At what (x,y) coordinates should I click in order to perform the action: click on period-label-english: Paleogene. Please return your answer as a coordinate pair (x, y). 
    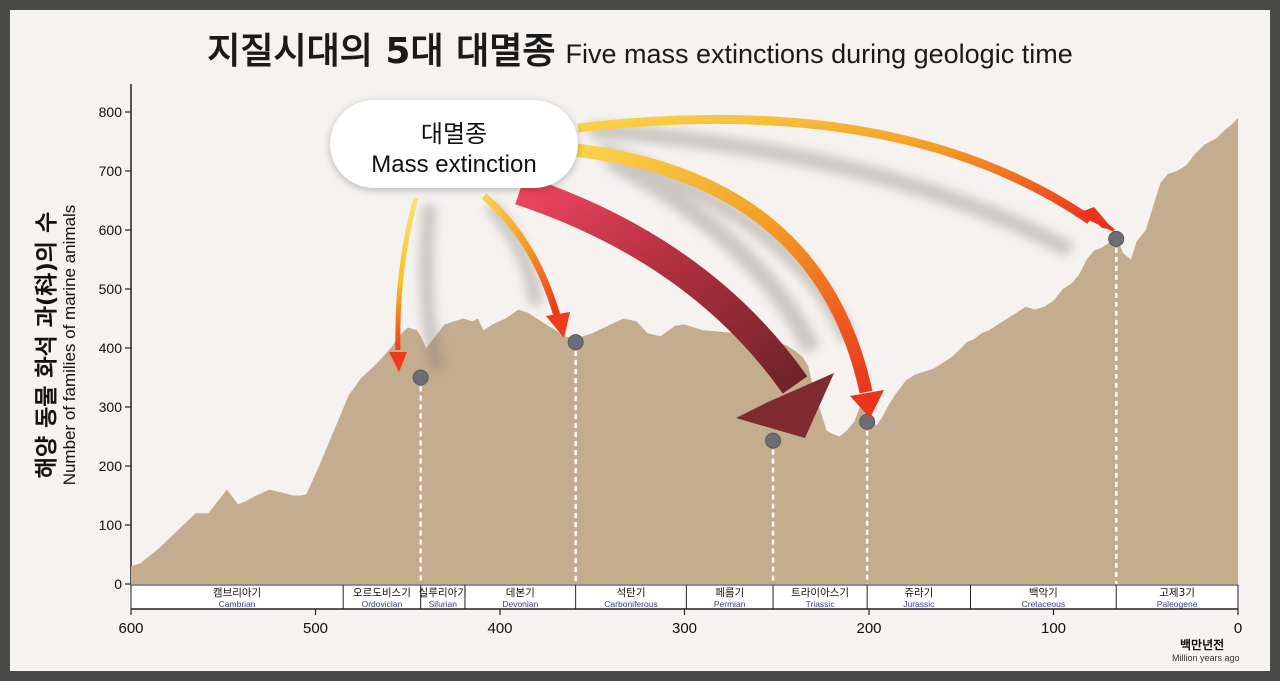
    Looking at the image, I should click on (1177, 604).